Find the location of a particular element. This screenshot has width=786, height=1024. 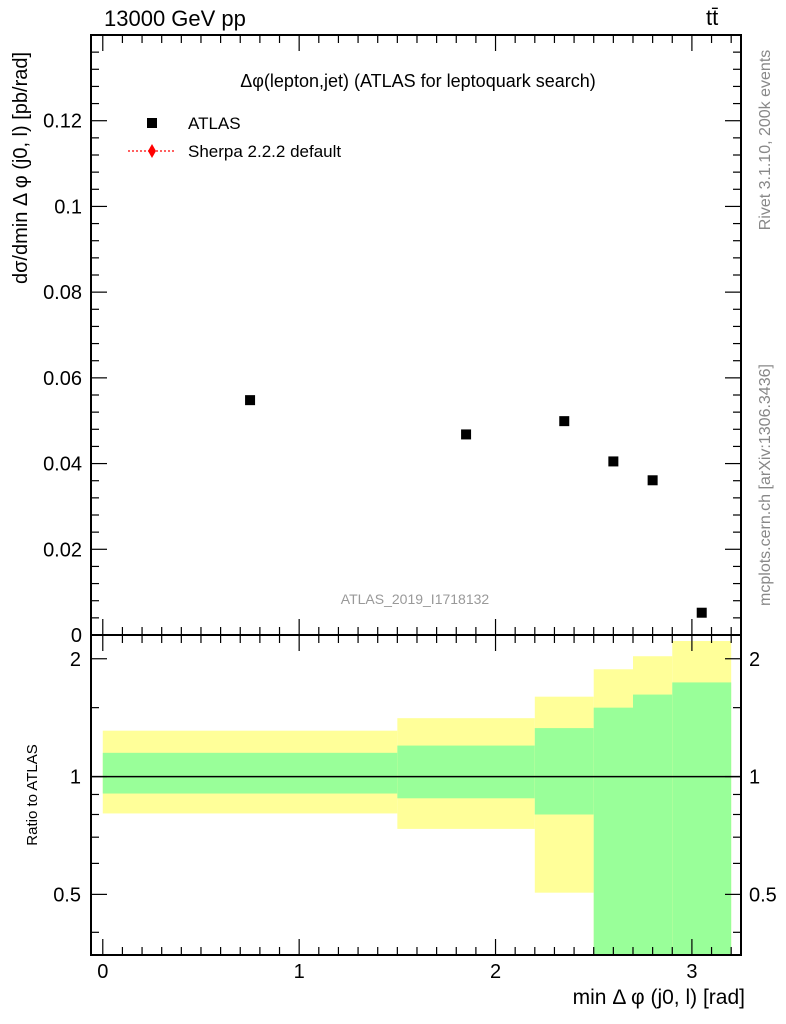

x-axis-label: min Δ φ (j0, l) [rad] is located at coordinates (659, 997).